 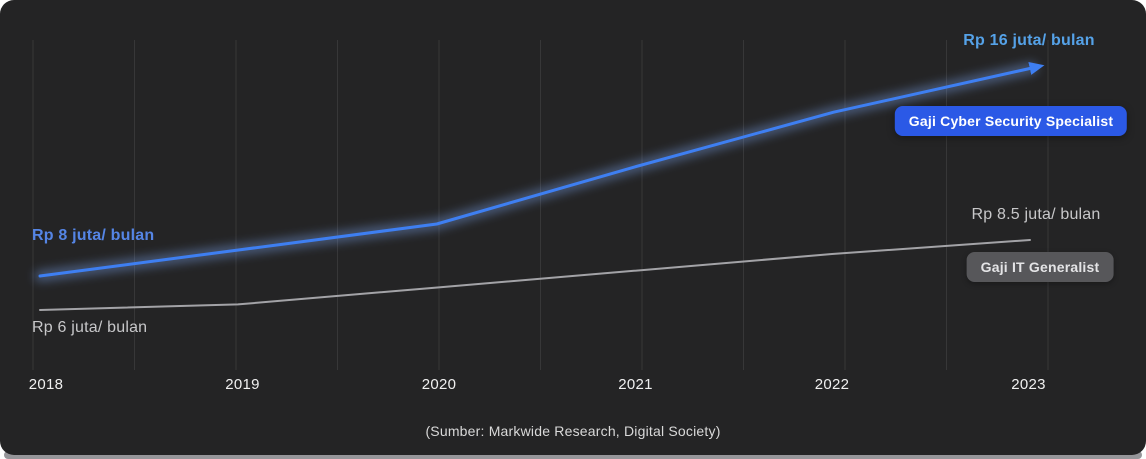 What do you see at coordinates (535, 275) in the screenshot?
I see `series-line-it` at bounding box center [535, 275].